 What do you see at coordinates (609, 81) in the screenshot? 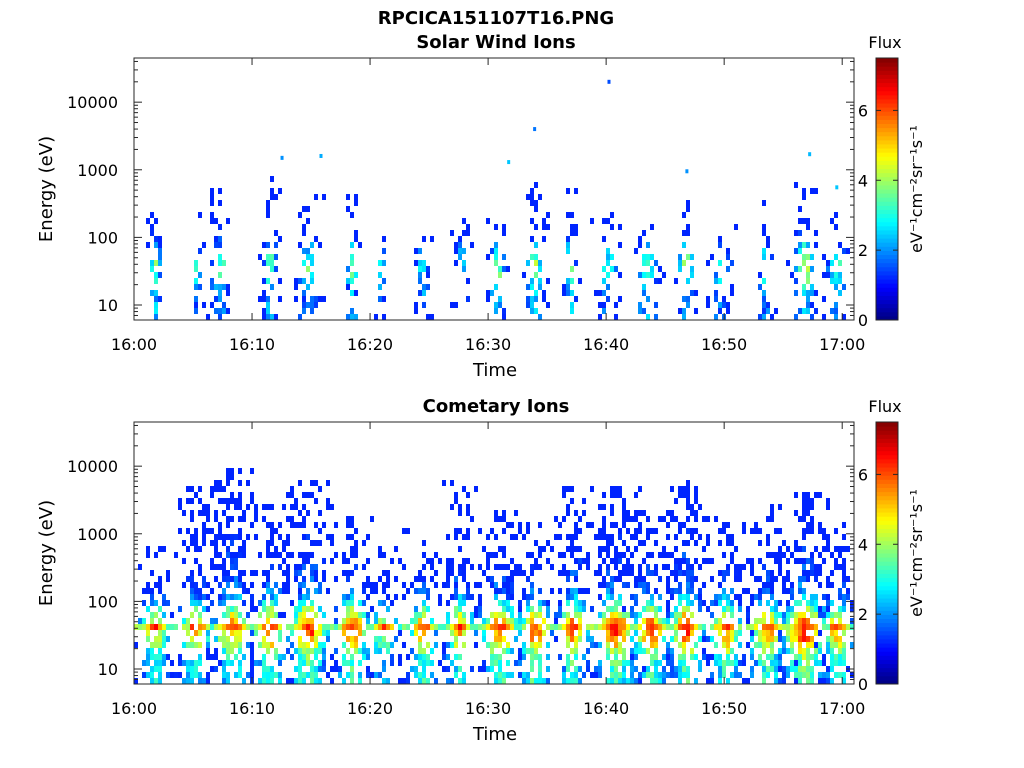
I see `data-point` at bounding box center [609, 81].